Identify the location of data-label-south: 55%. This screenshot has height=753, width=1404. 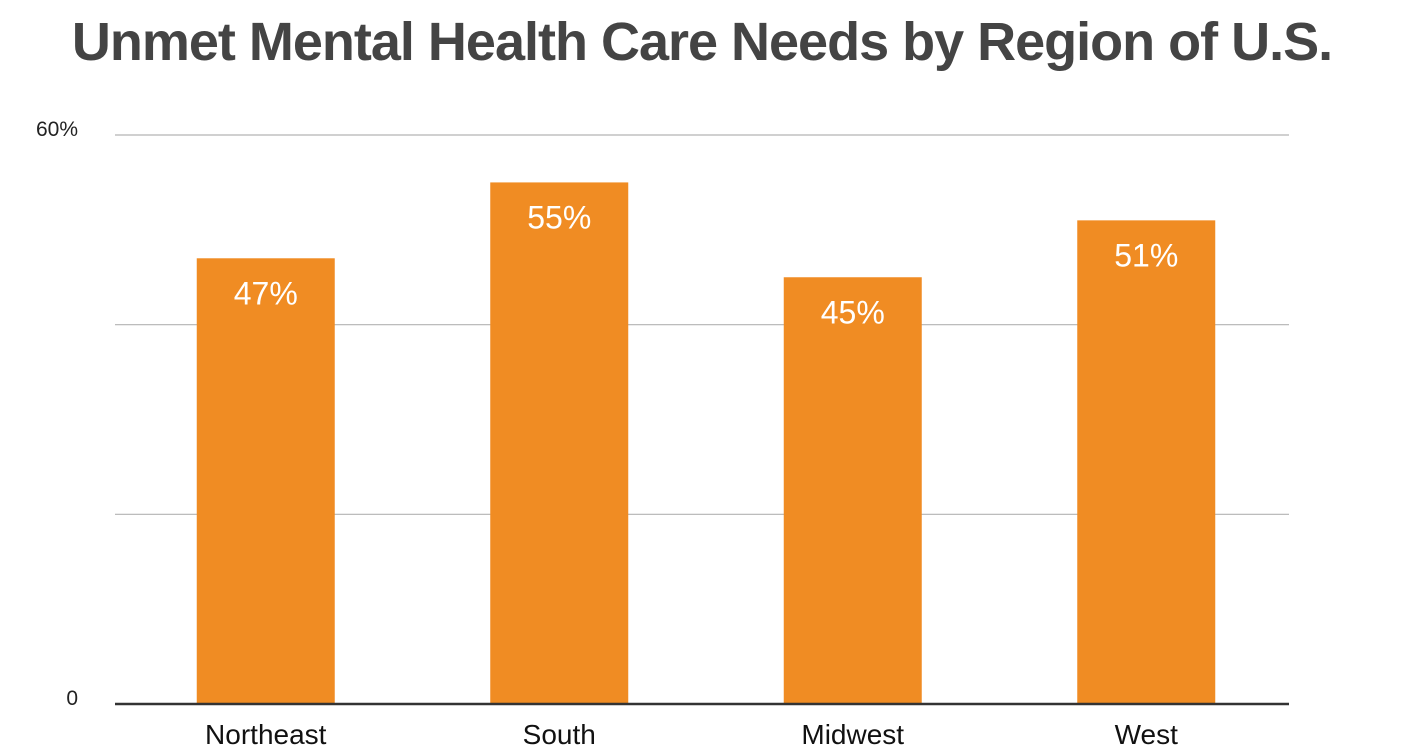
(559, 217).